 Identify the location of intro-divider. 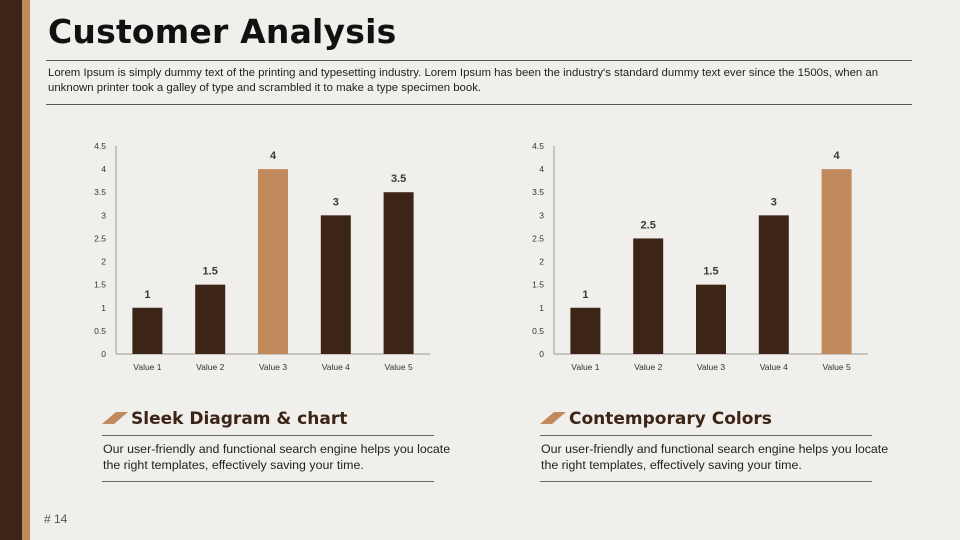
(479, 104).